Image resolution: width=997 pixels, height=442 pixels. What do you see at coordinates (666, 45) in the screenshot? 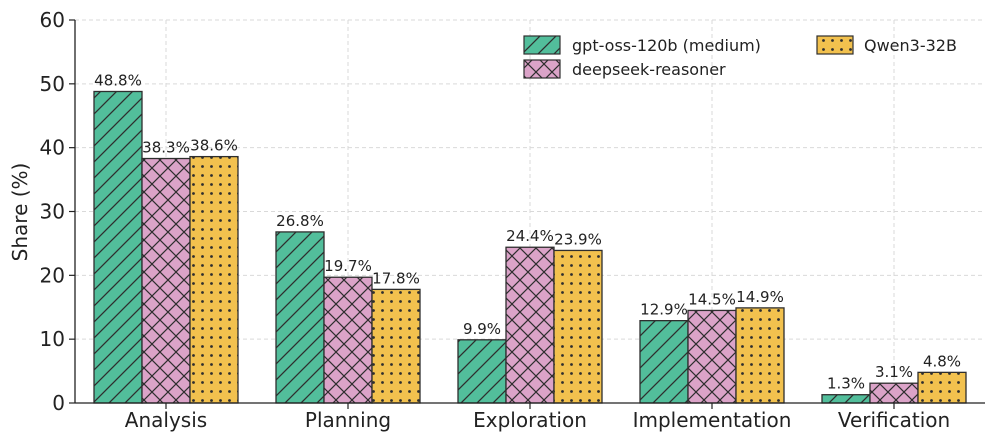
I see `legend-label-gpt-oss: gpt-oss-120b (medium)` at bounding box center [666, 45].